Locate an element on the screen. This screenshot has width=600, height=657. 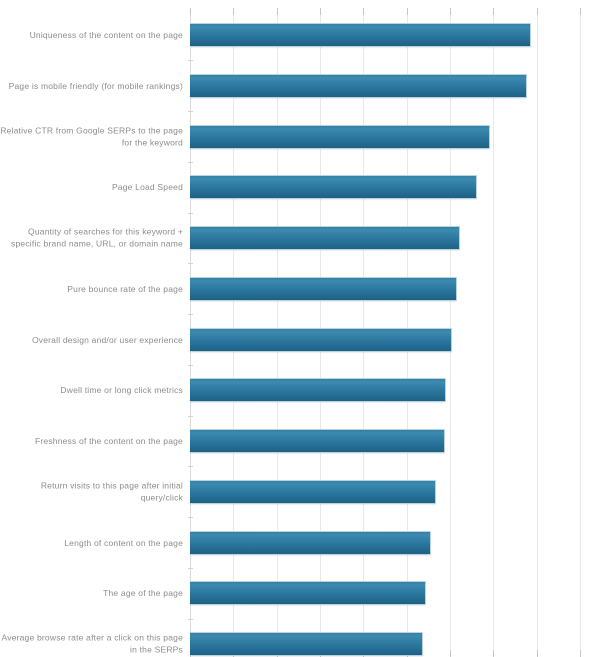
category-label: Length of content on the page is located at coordinates (123, 542).